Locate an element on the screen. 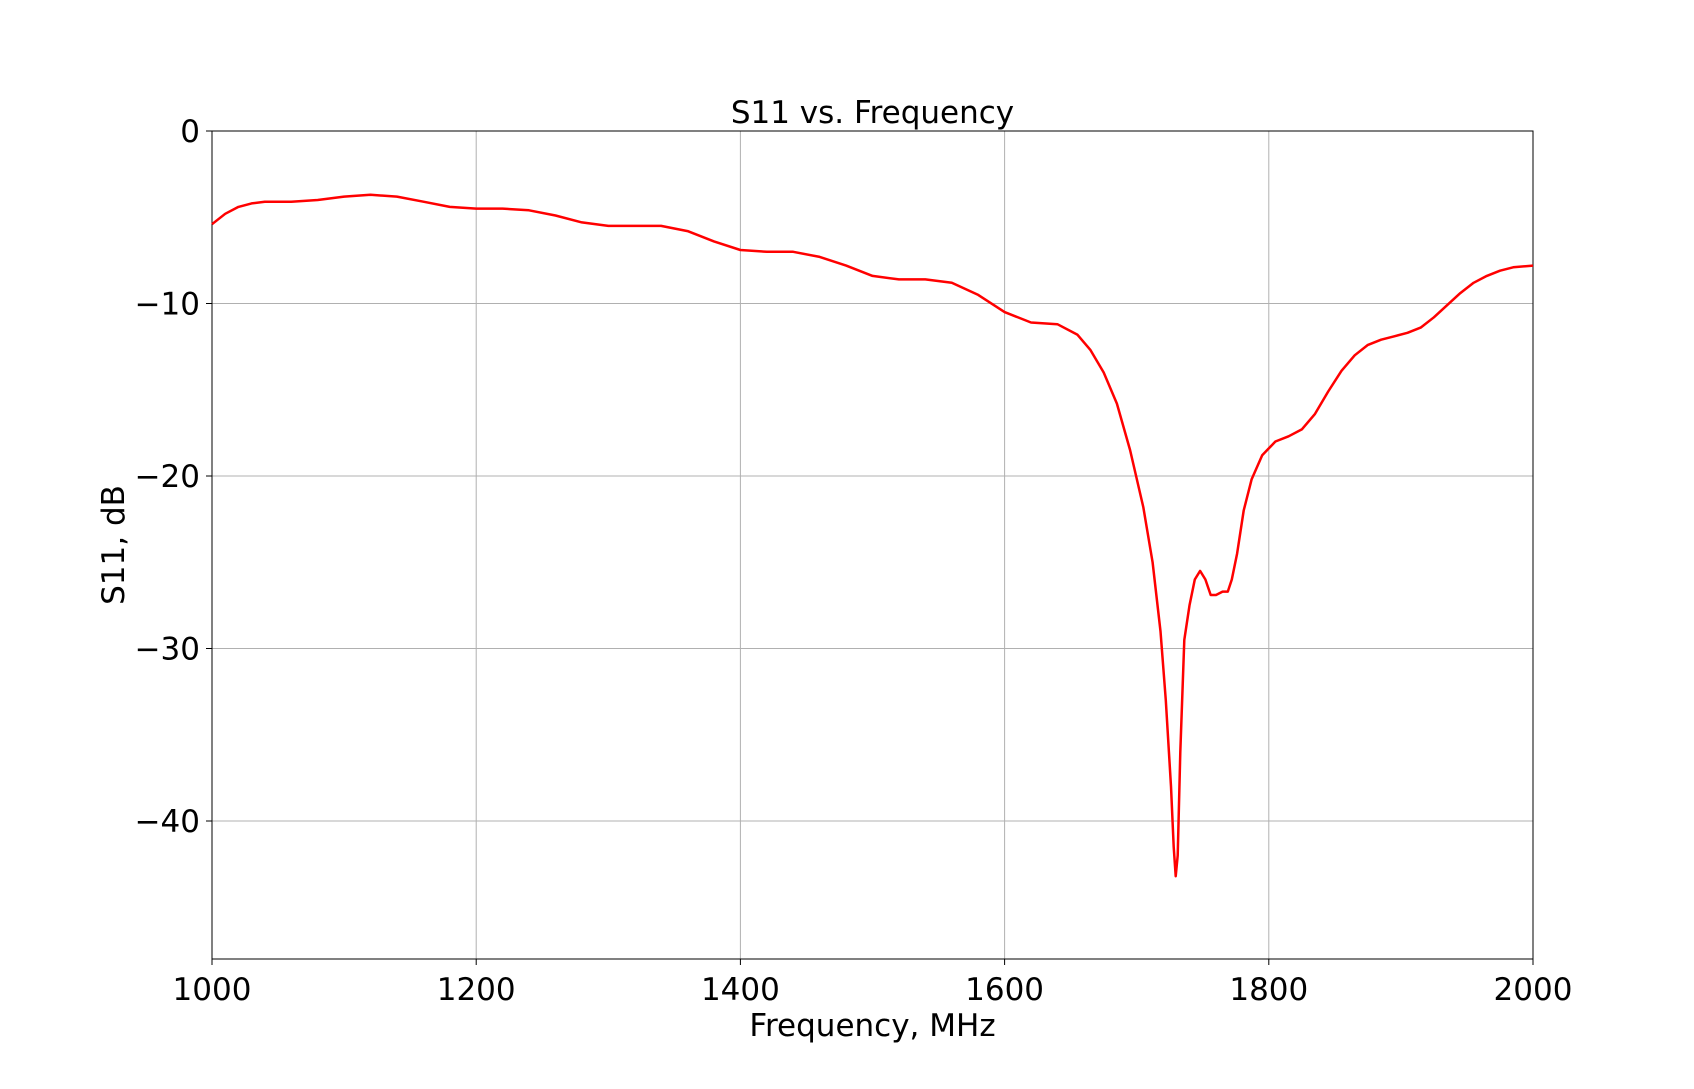  y-tick-label: −10 is located at coordinates (167, 305).